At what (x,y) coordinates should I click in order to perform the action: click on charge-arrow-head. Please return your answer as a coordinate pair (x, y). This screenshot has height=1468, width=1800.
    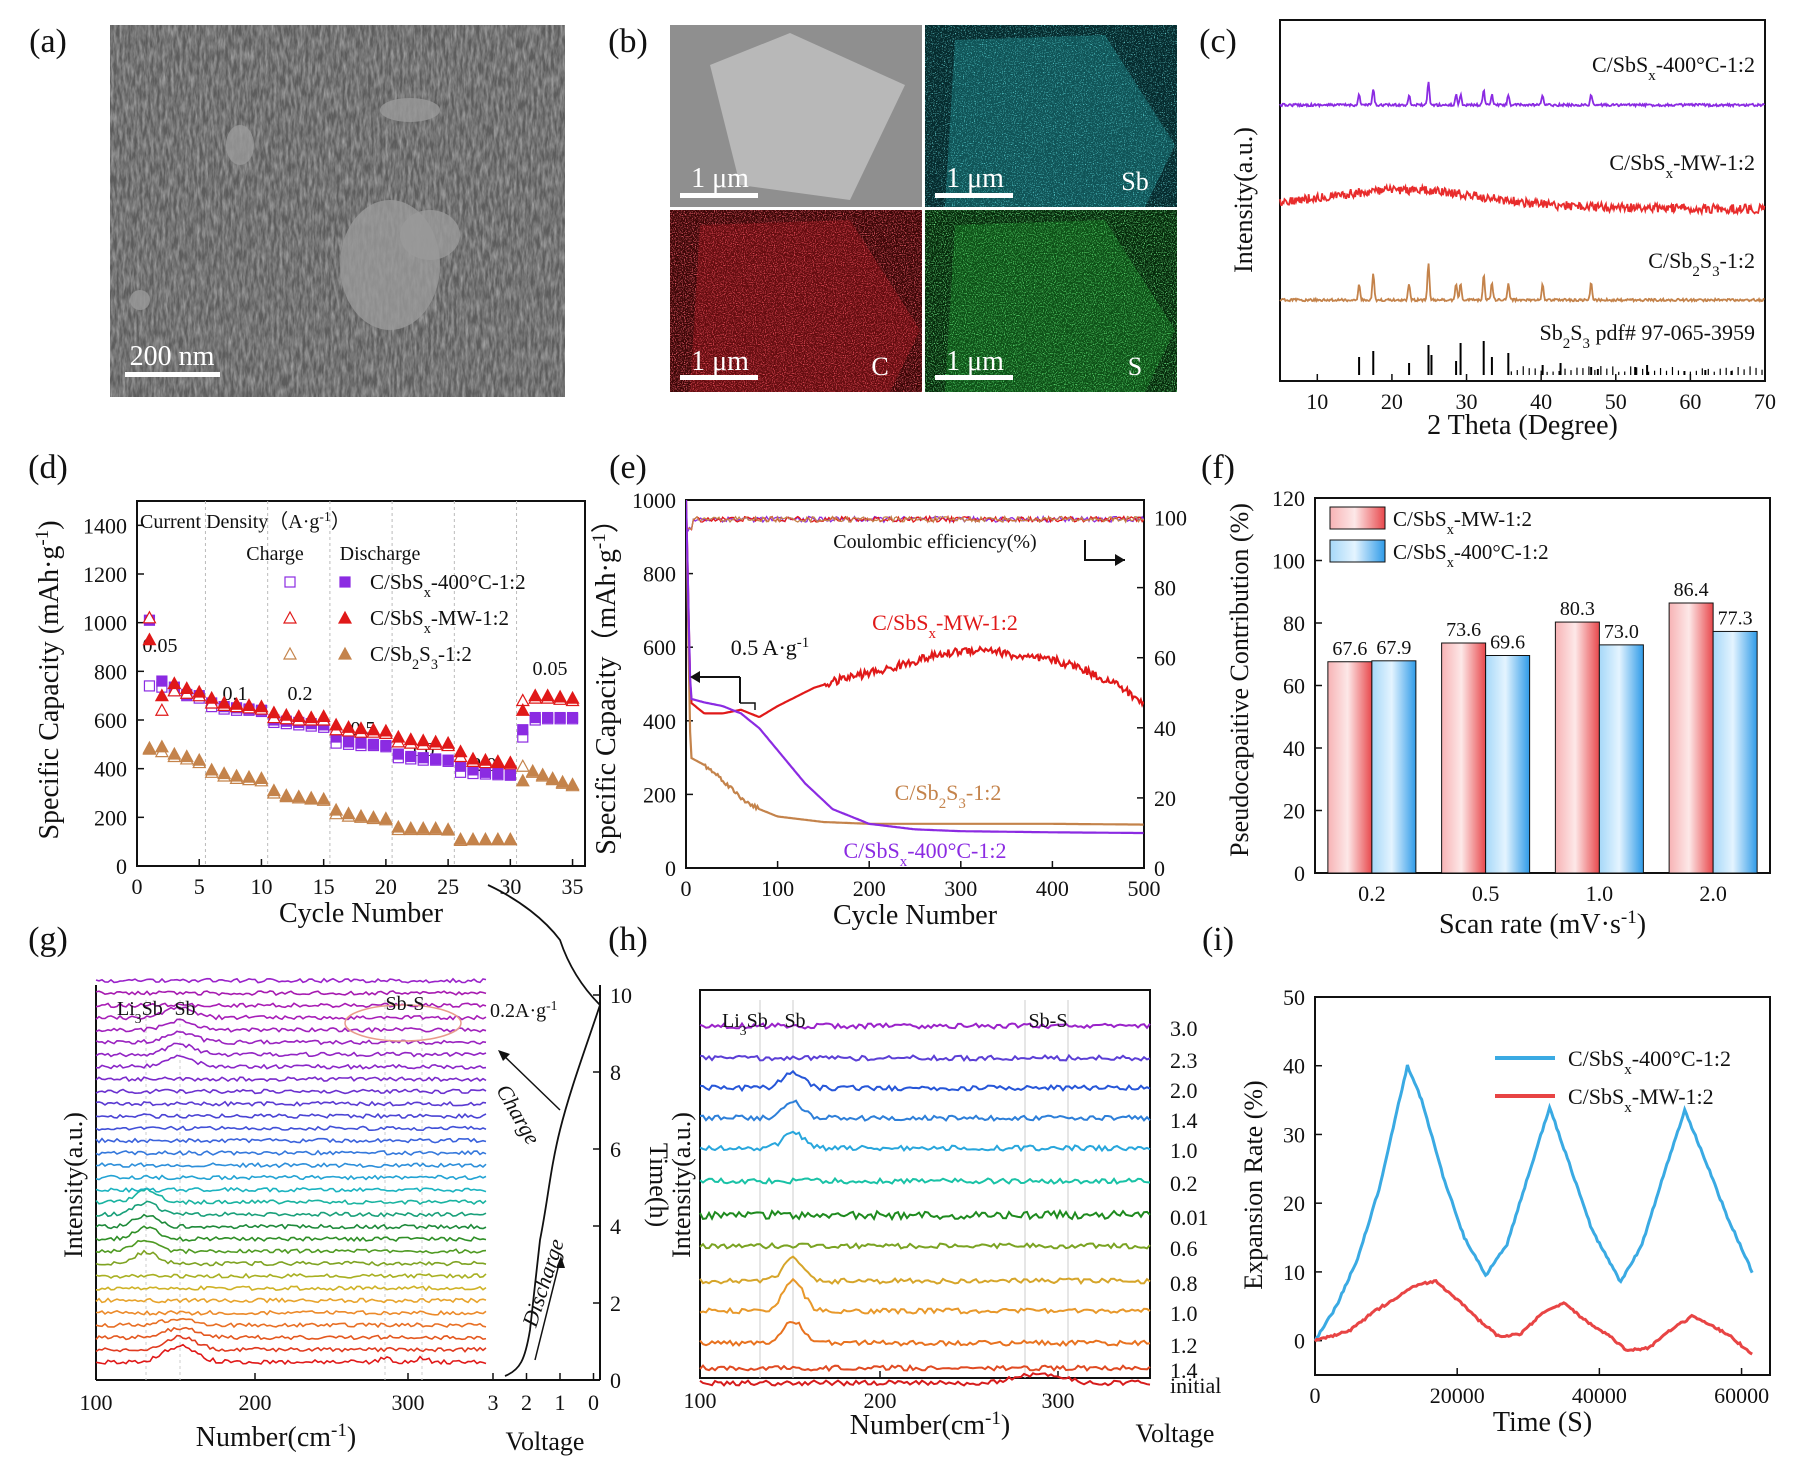
    Looking at the image, I should click on (504, 1055).